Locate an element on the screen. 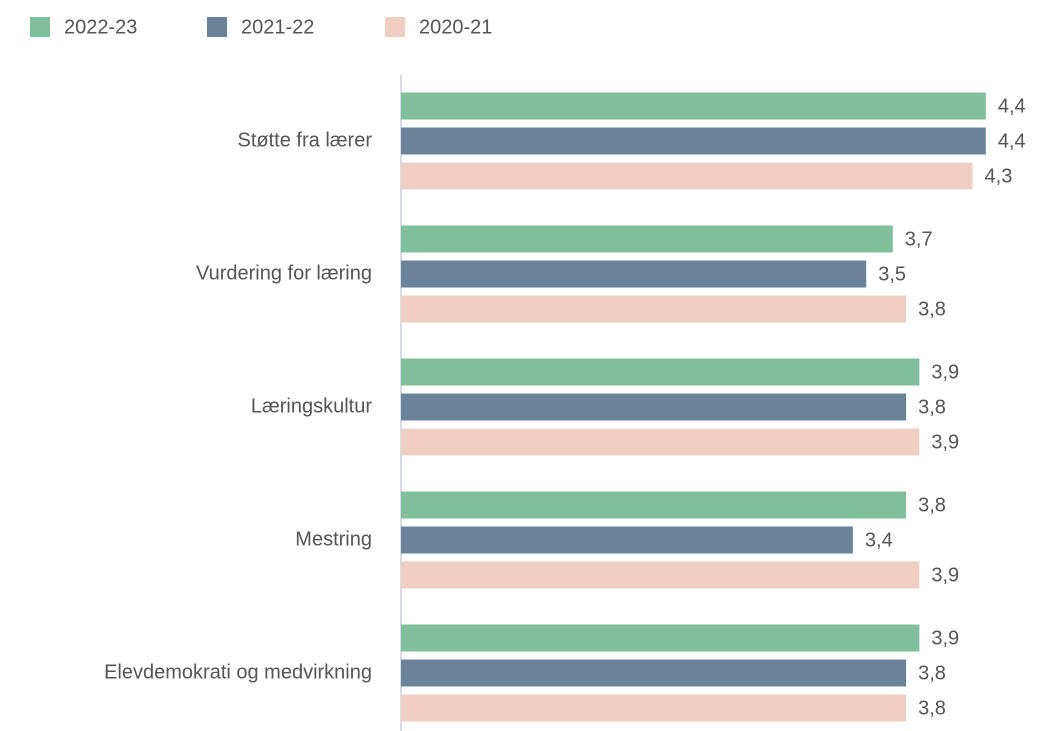 The image size is (1039, 731). y-tick-label: Mestring is located at coordinates (333, 539).